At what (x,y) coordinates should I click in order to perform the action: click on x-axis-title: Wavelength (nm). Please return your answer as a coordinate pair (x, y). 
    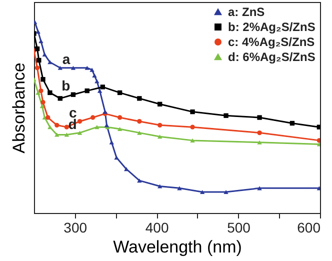
    Looking at the image, I should click on (177, 247).